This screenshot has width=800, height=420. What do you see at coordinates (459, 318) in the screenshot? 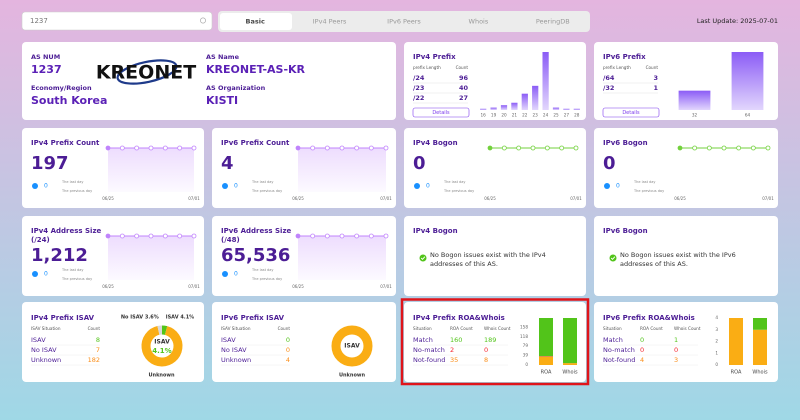
I see `card-title: IPv4 Prefix ROA&Whois` at bounding box center [459, 318].